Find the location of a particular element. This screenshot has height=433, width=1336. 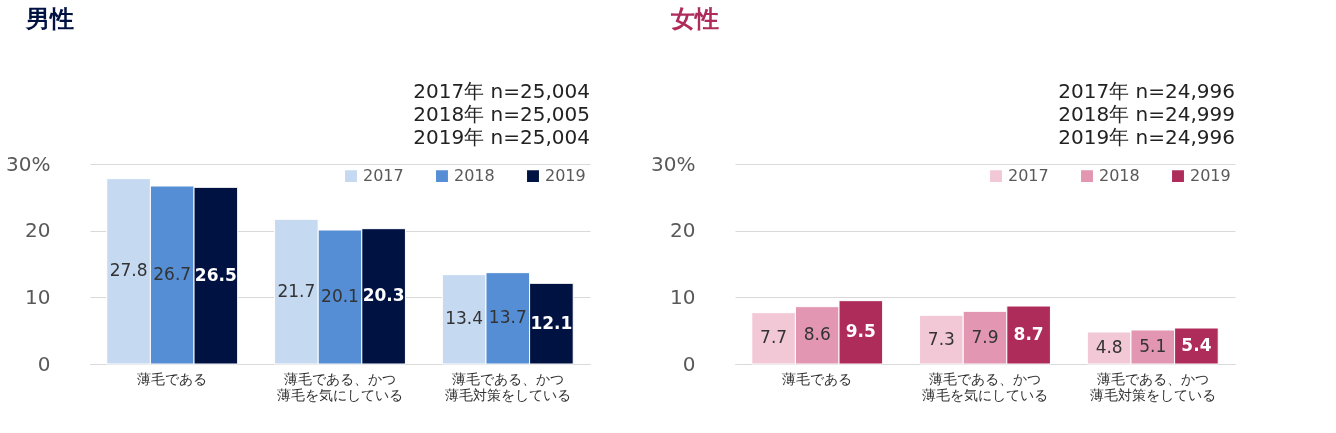

data-label: 5.4 is located at coordinates (1196, 345).